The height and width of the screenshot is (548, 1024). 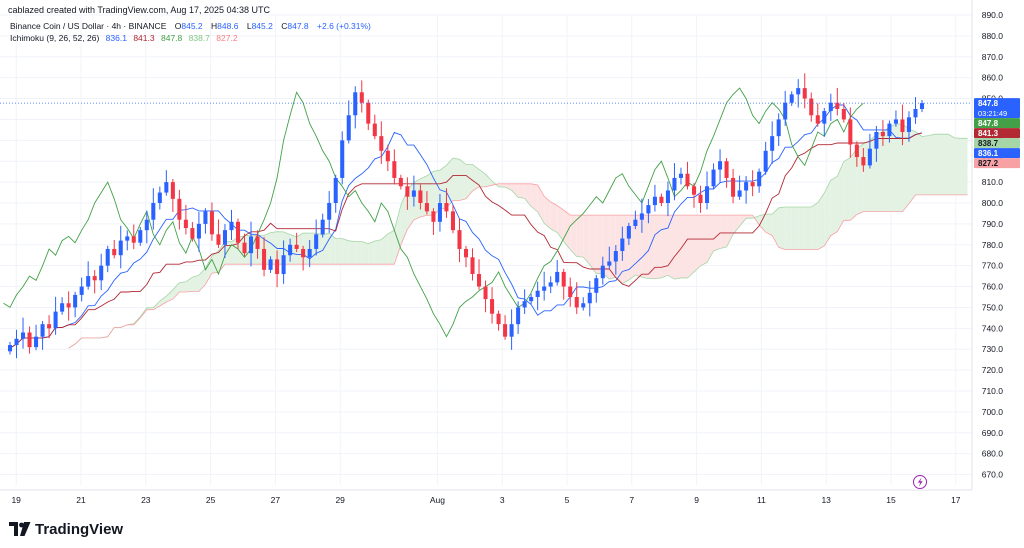 What do you see at coordinates (993, 203) in the screenshot?
I see `price-tick-label: 800.0` at bounding box center [993, 203].